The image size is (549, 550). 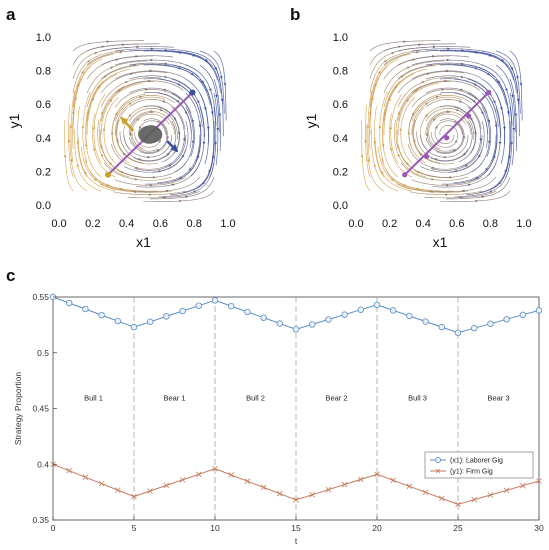 I want to click on panel-a-ytick-0: 0.0, so click(x=43, y=206).